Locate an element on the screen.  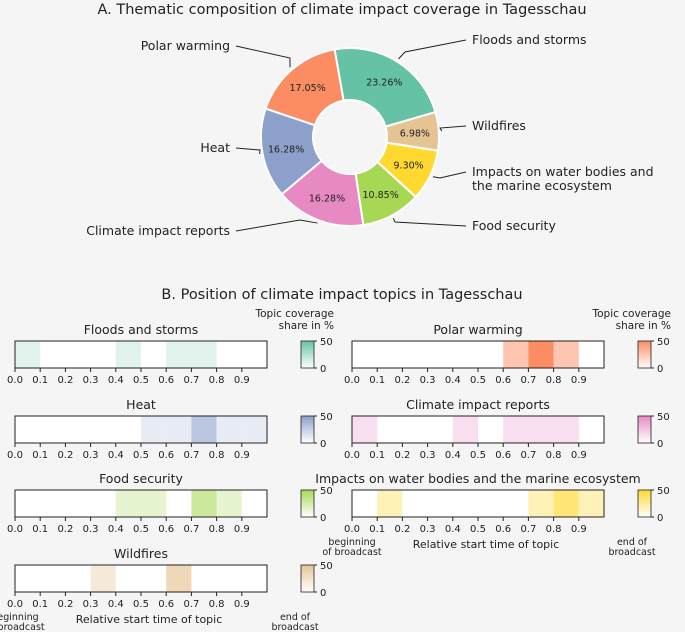
pie-slice-percent: 10.85% is located at coordinates (381, 195).